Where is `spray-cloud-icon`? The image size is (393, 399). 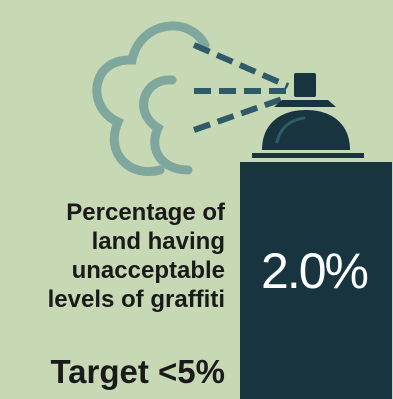
spray-cloud-icon is located at coordinates (151, 98).